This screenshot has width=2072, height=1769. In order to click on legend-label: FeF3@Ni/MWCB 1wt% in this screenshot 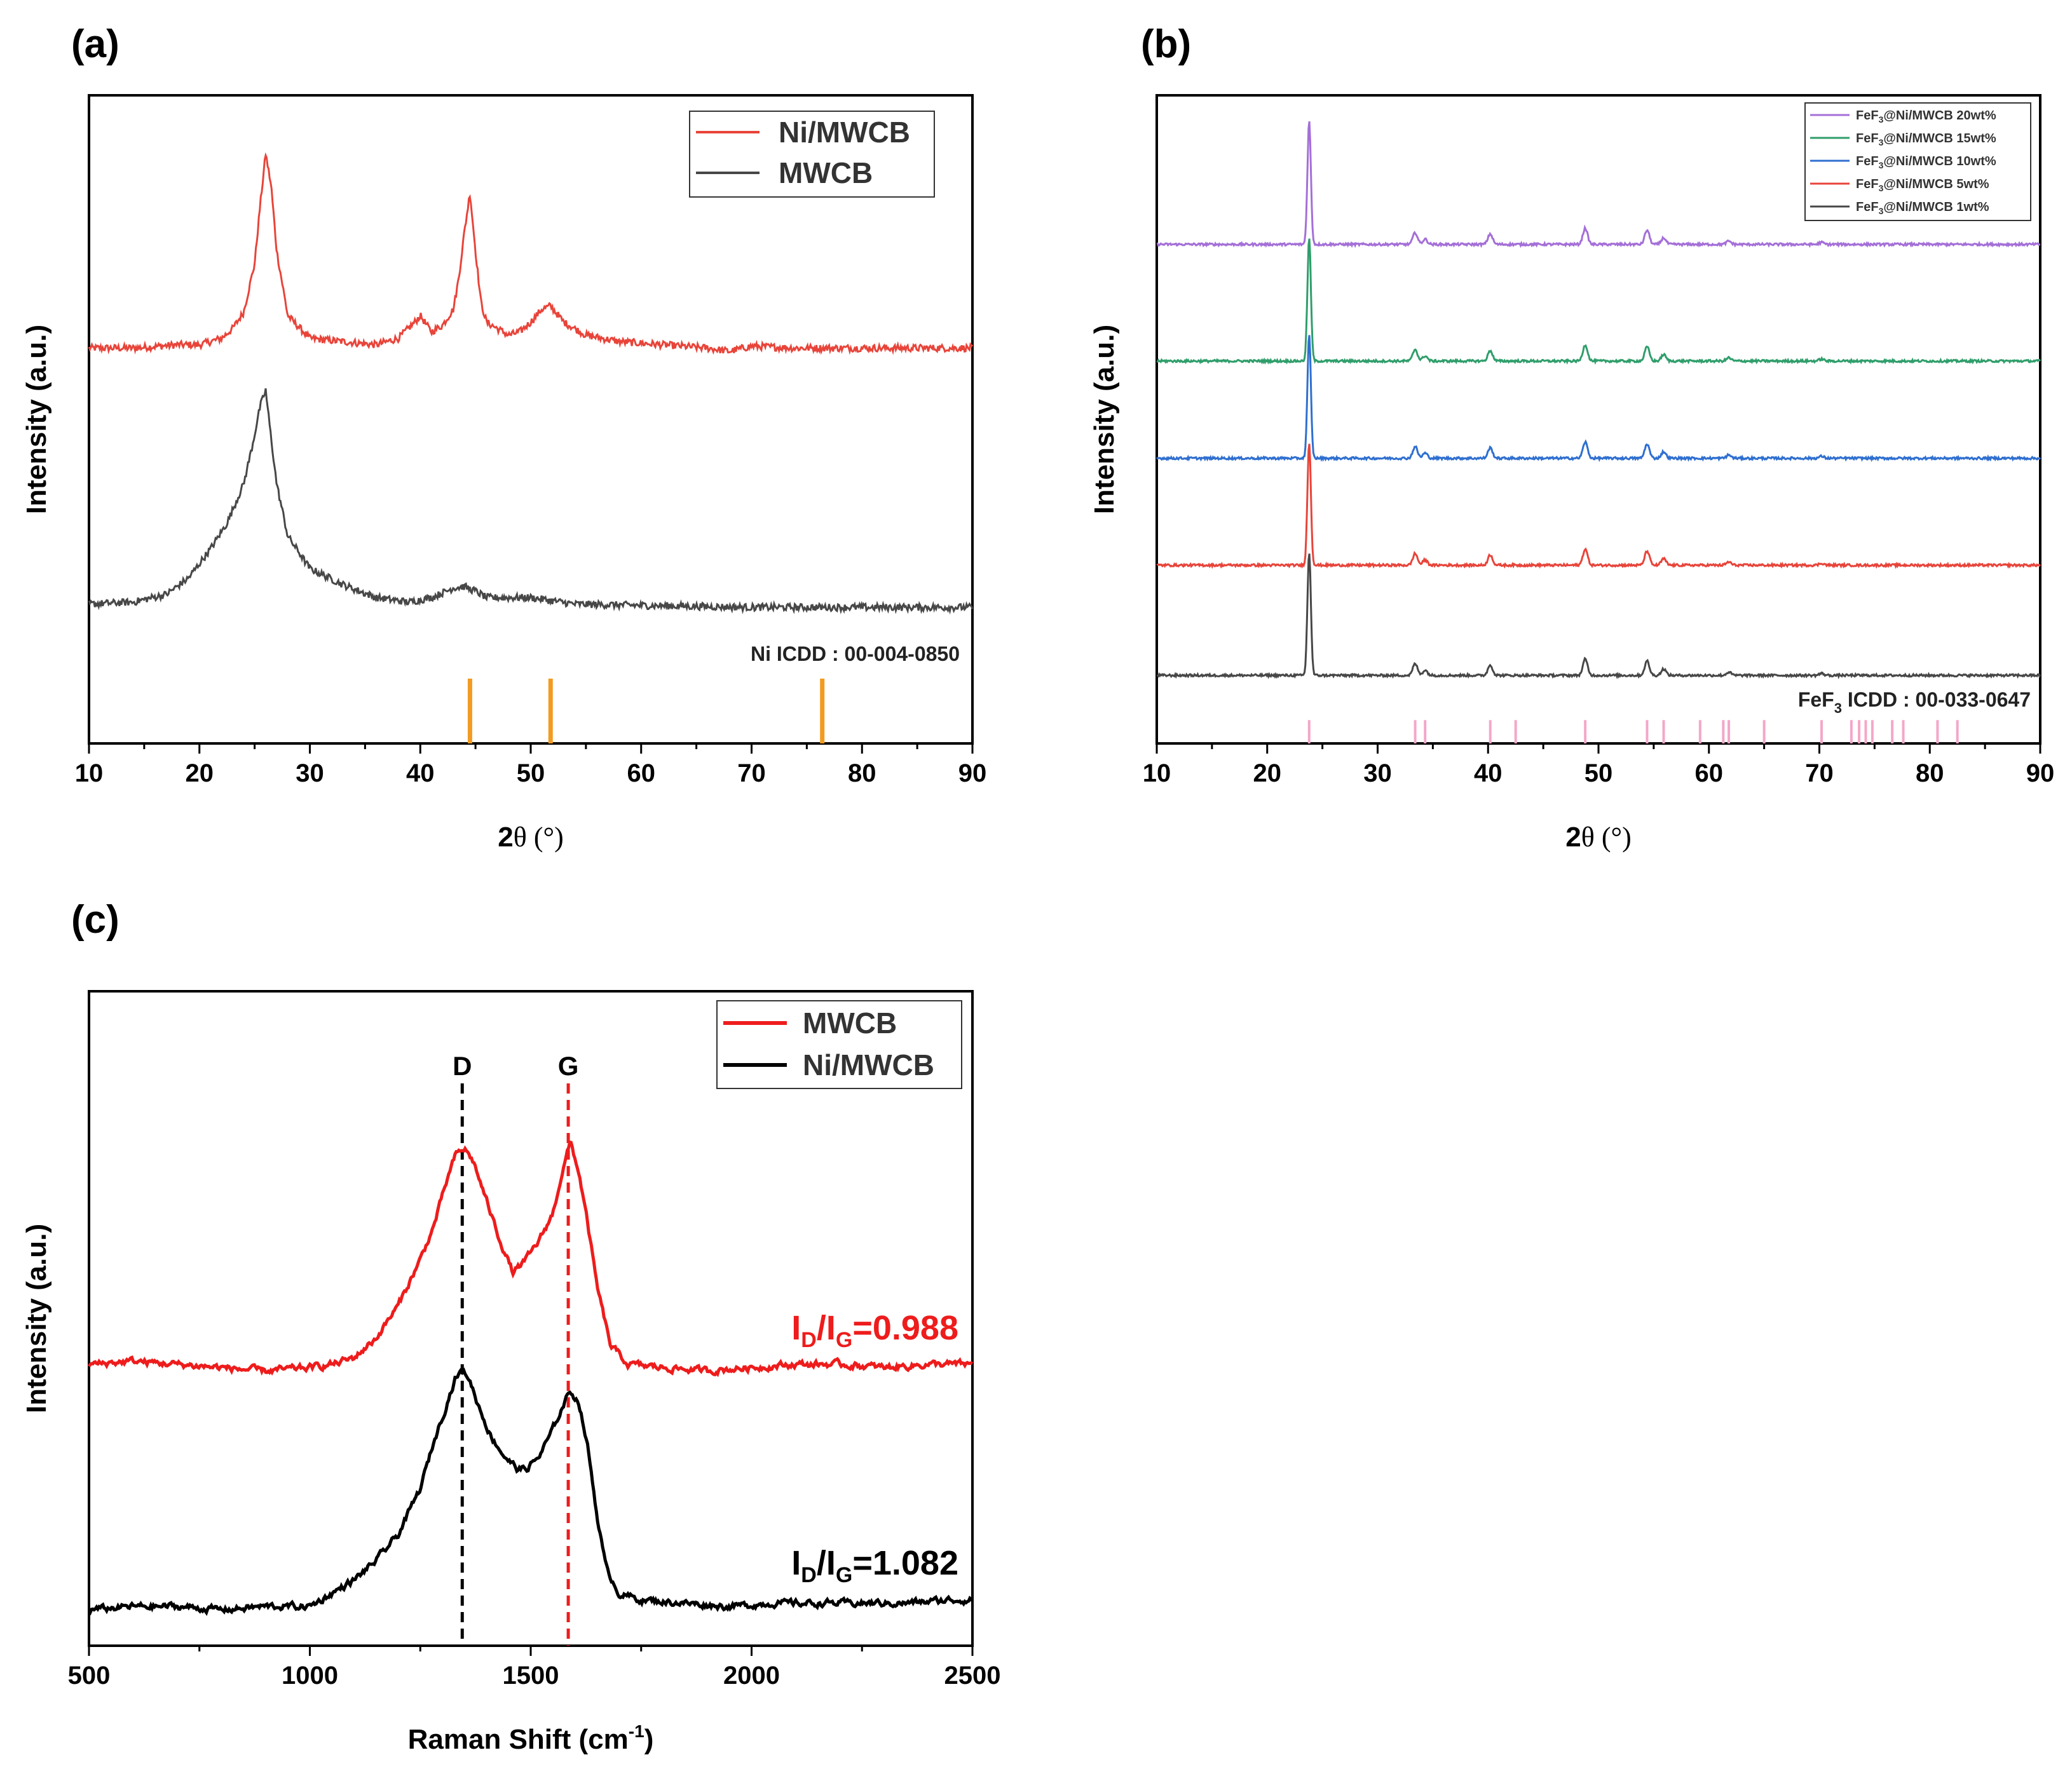, I will do `click(1922, 208)`.